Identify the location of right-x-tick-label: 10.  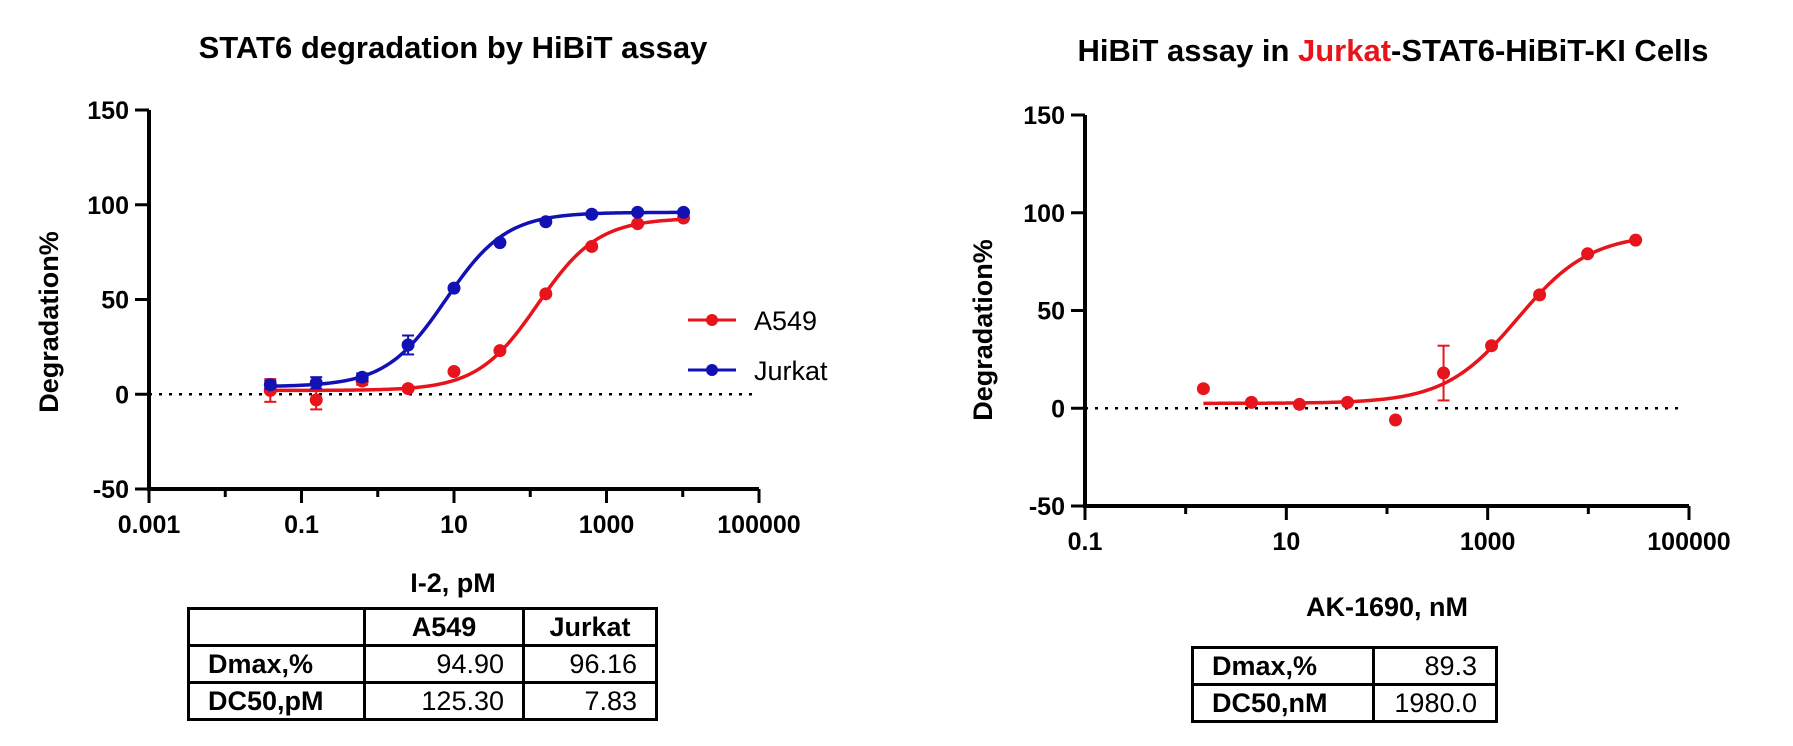
(1286, 542).